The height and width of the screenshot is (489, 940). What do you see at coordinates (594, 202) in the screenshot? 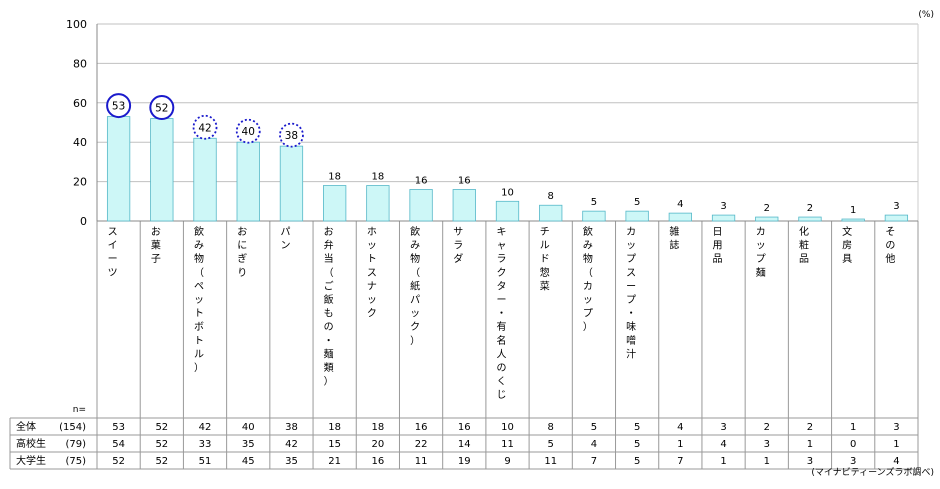
I see `bar-value-label: 5` at bounding box center [594, 202].